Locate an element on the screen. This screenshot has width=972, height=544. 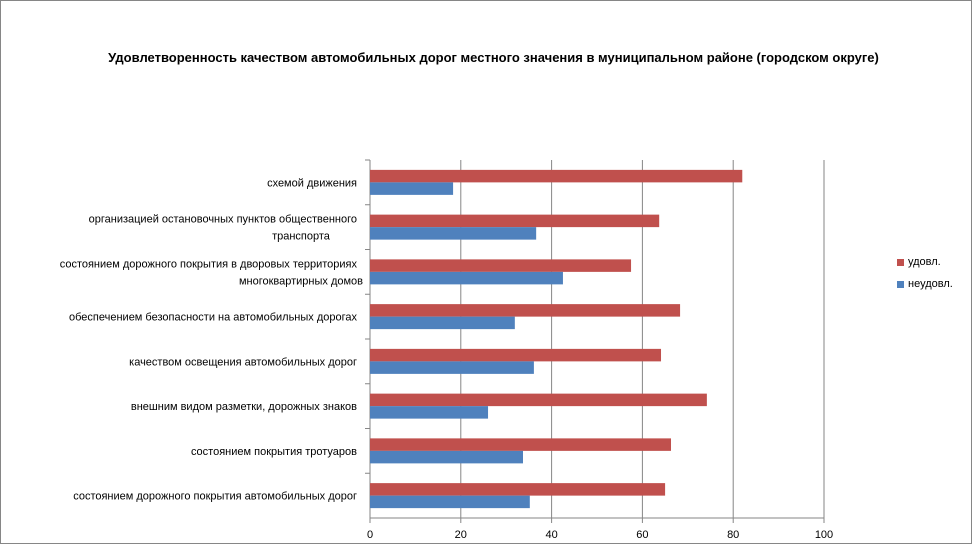
x-tick-label: 60 is located at coordinates (642, 535).